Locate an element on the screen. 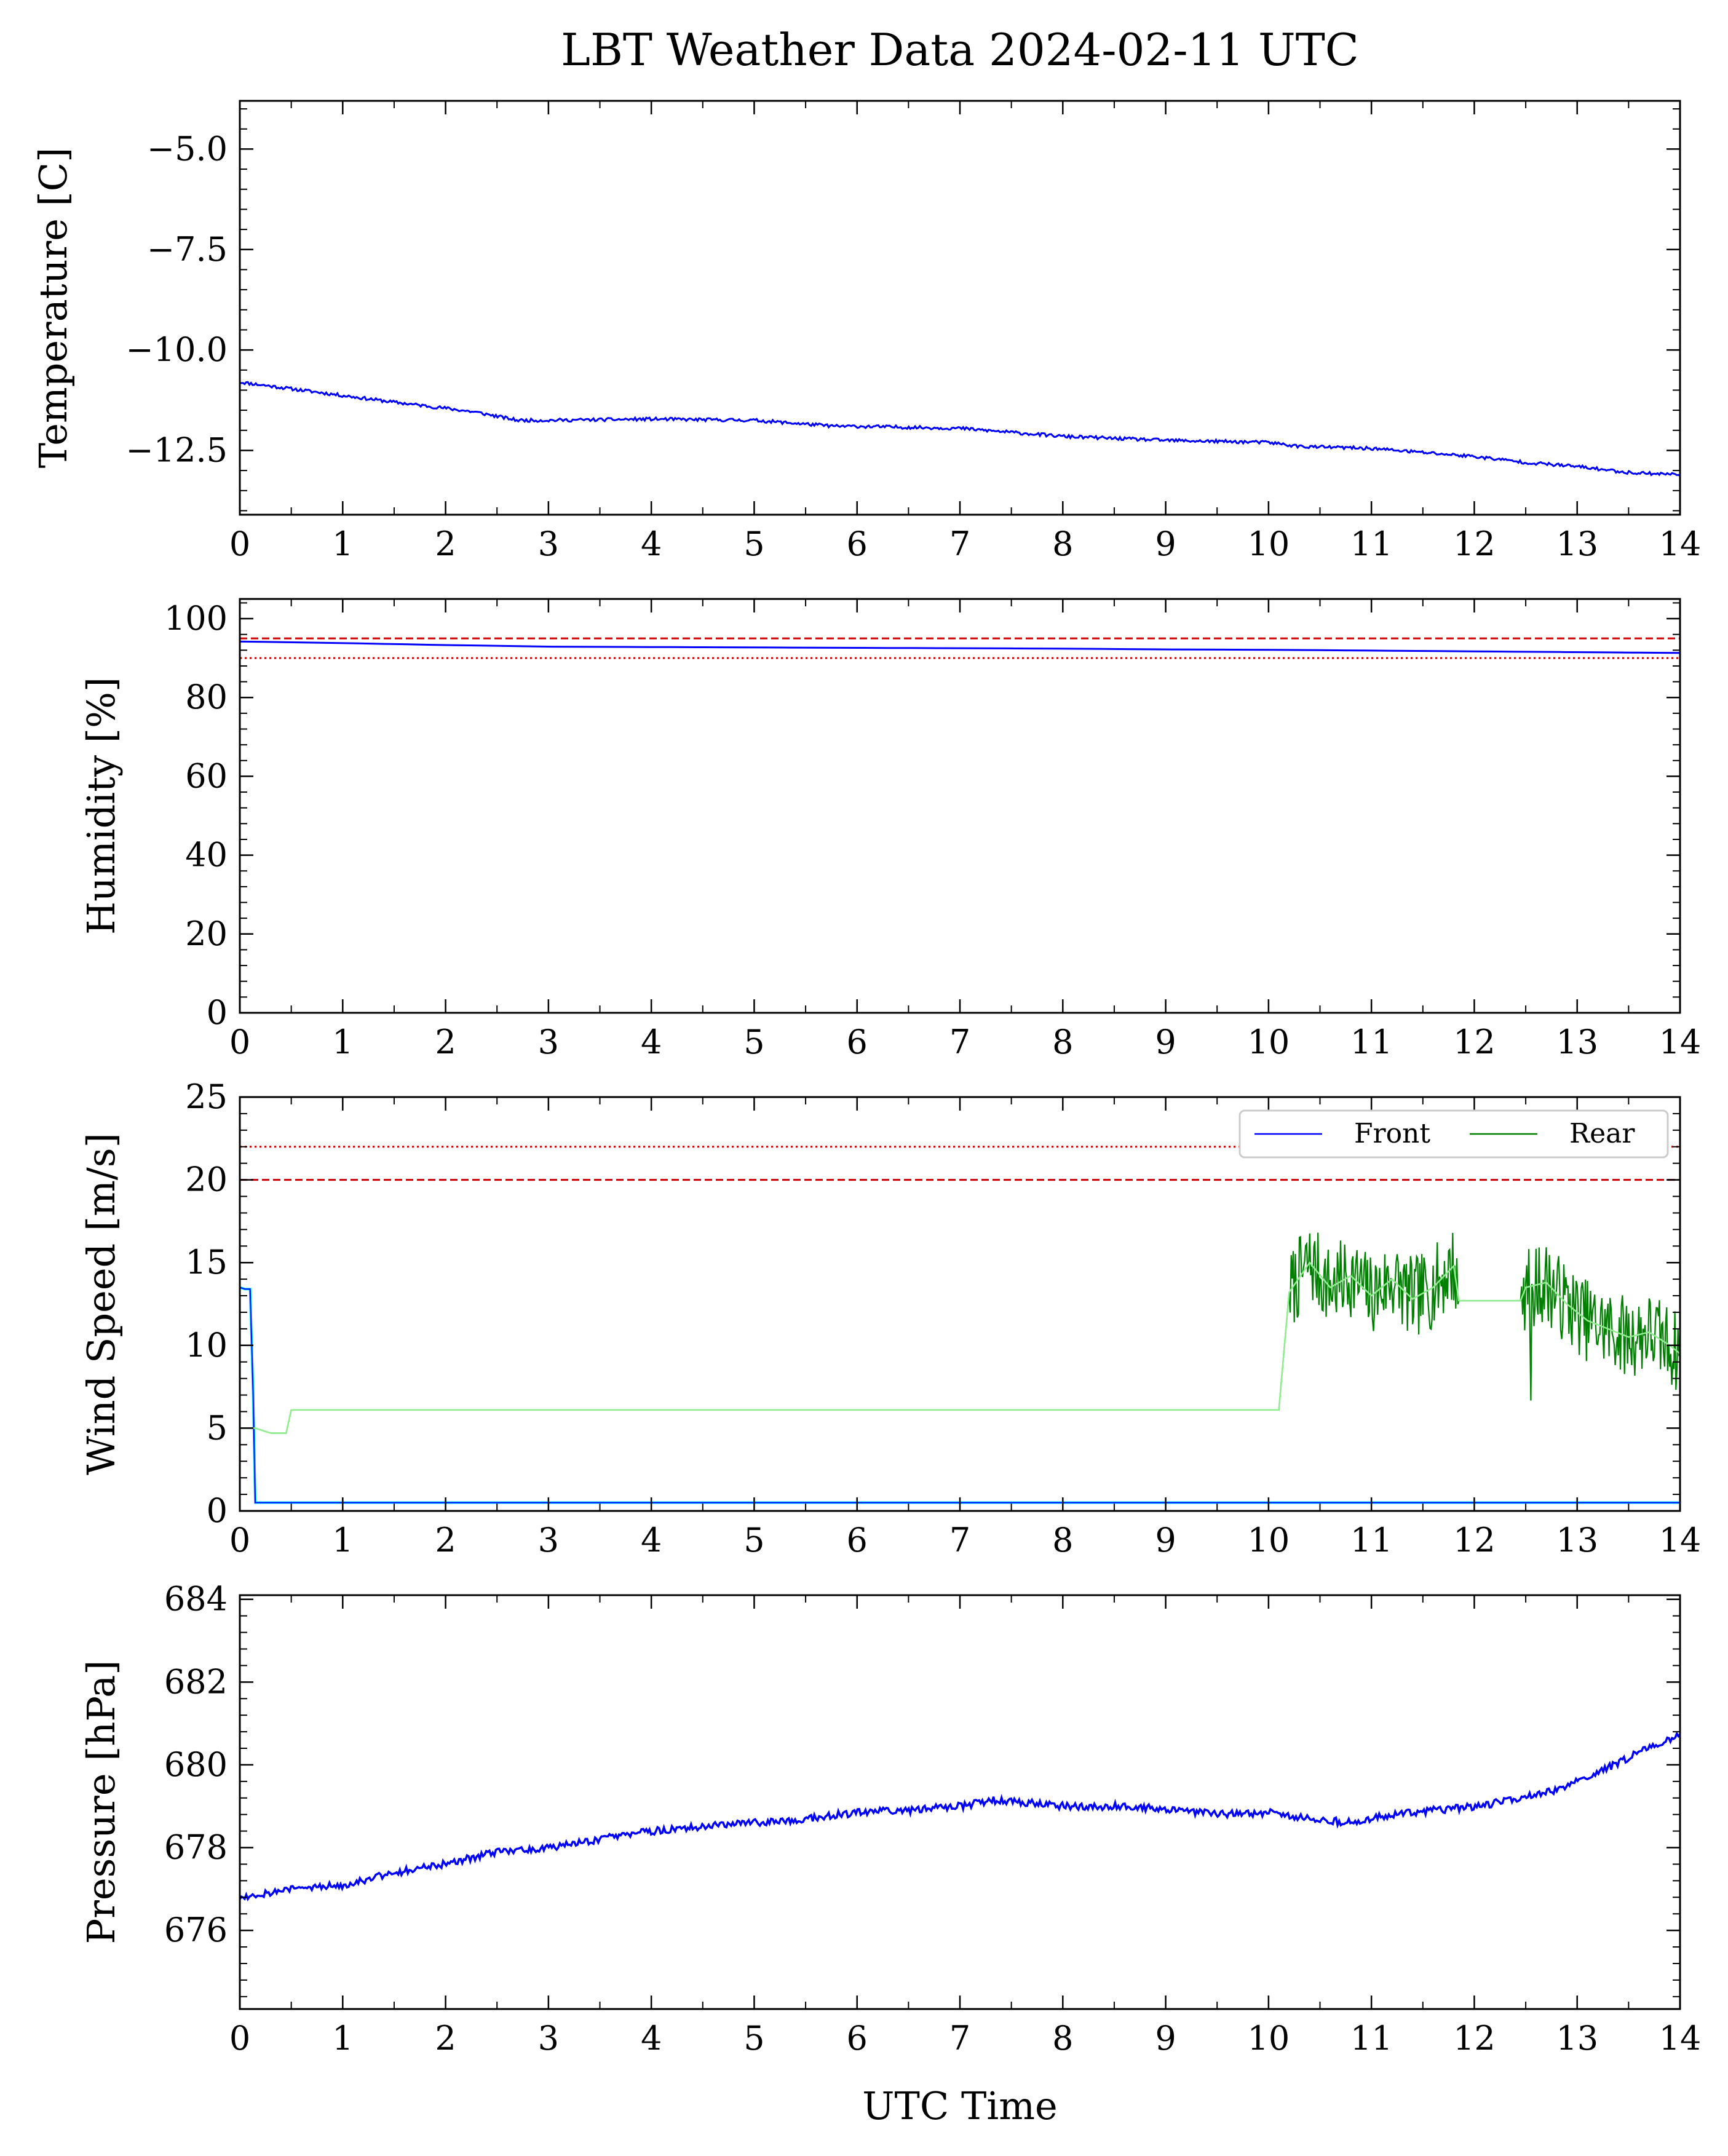  wind-speed-x-tick-label: 5 is located at coordinates (753, 1540).